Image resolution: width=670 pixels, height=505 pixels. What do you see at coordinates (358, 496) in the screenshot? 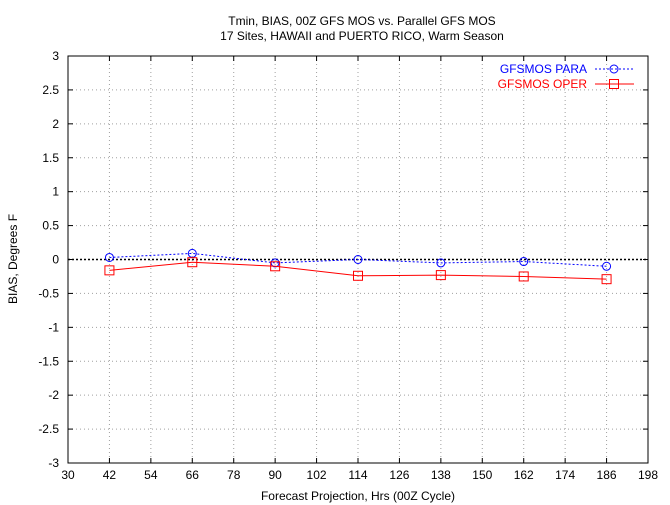
I see `x-axis-label: Forecast Projection, Hrs (00Z Cycle)` at bounding box center [358, 496].